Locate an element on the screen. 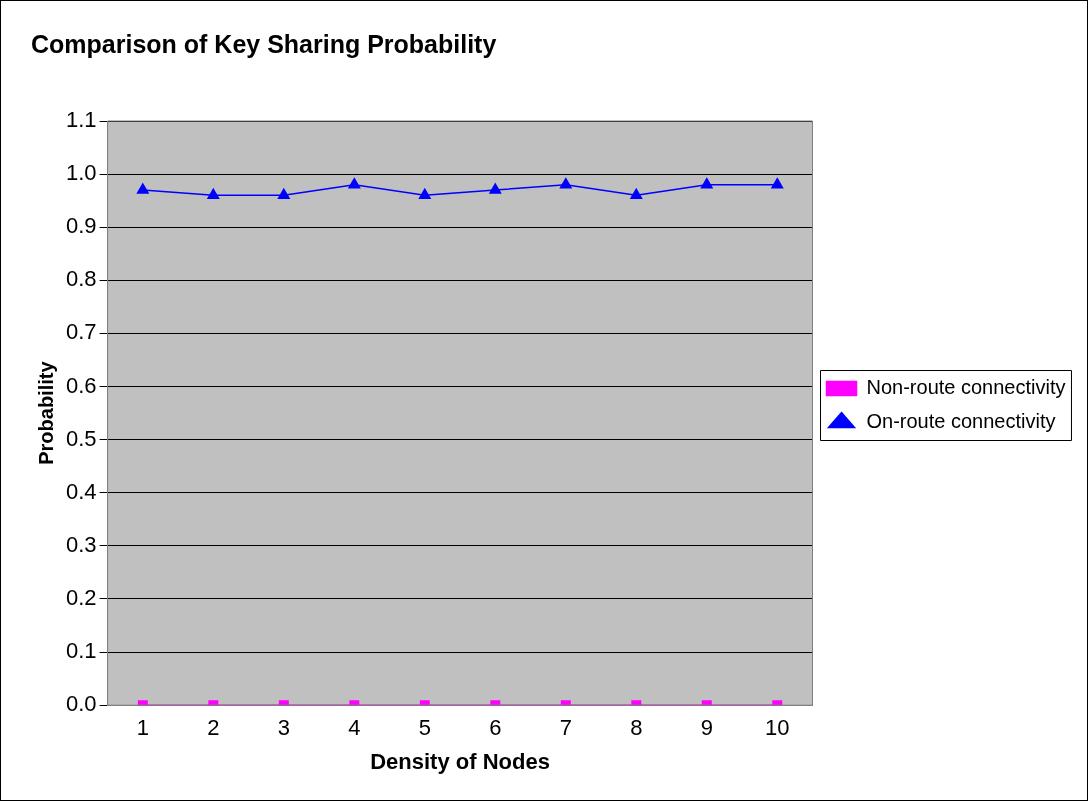 The width and height of the screenshot is (1088, 801). y-tick-label: 0.3 is located at coordinates (81, 544).